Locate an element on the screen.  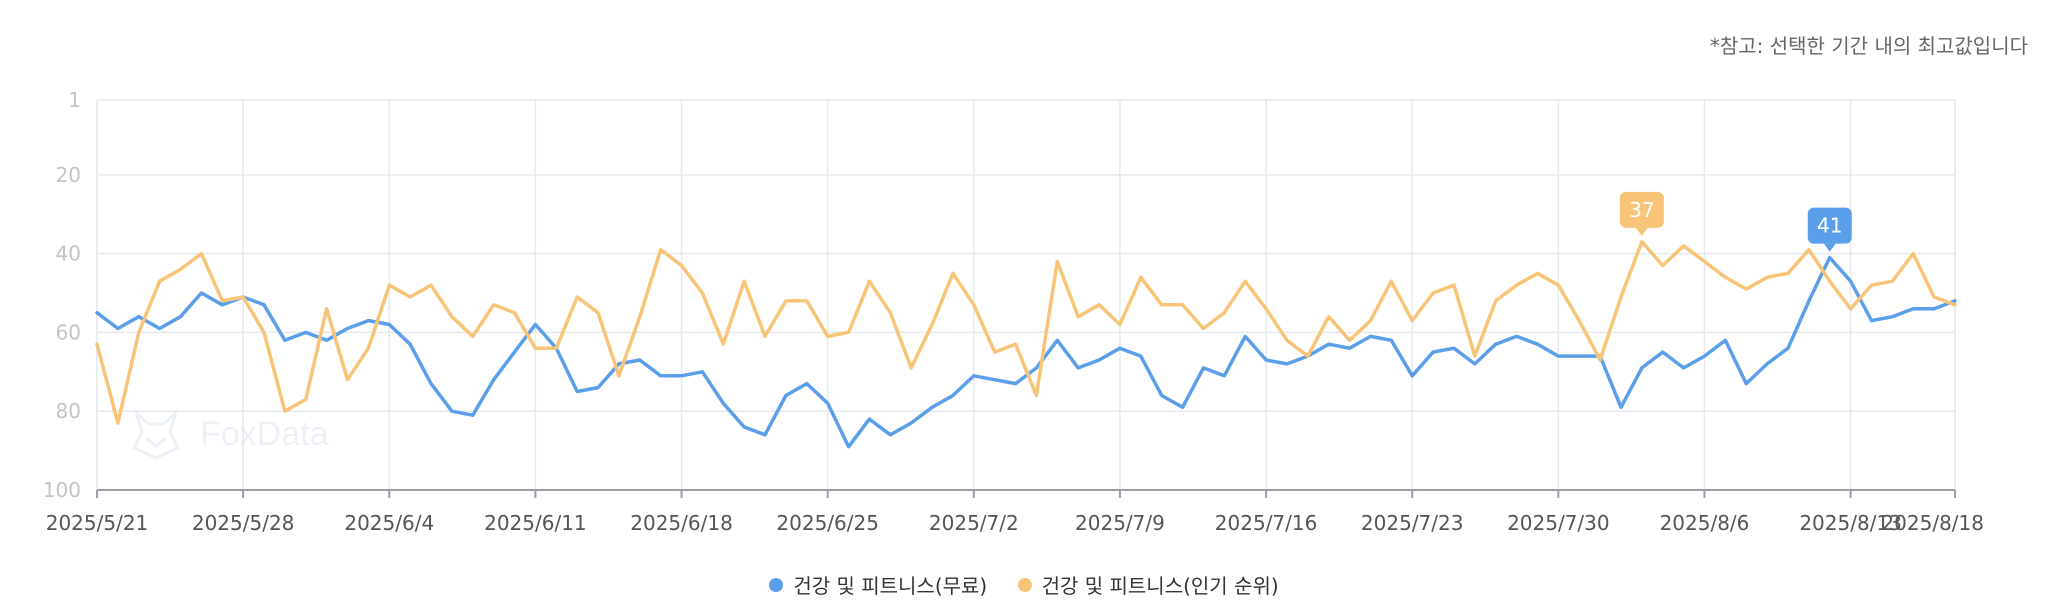
y-tick-label: 20 is located at coordinates (68, 175).